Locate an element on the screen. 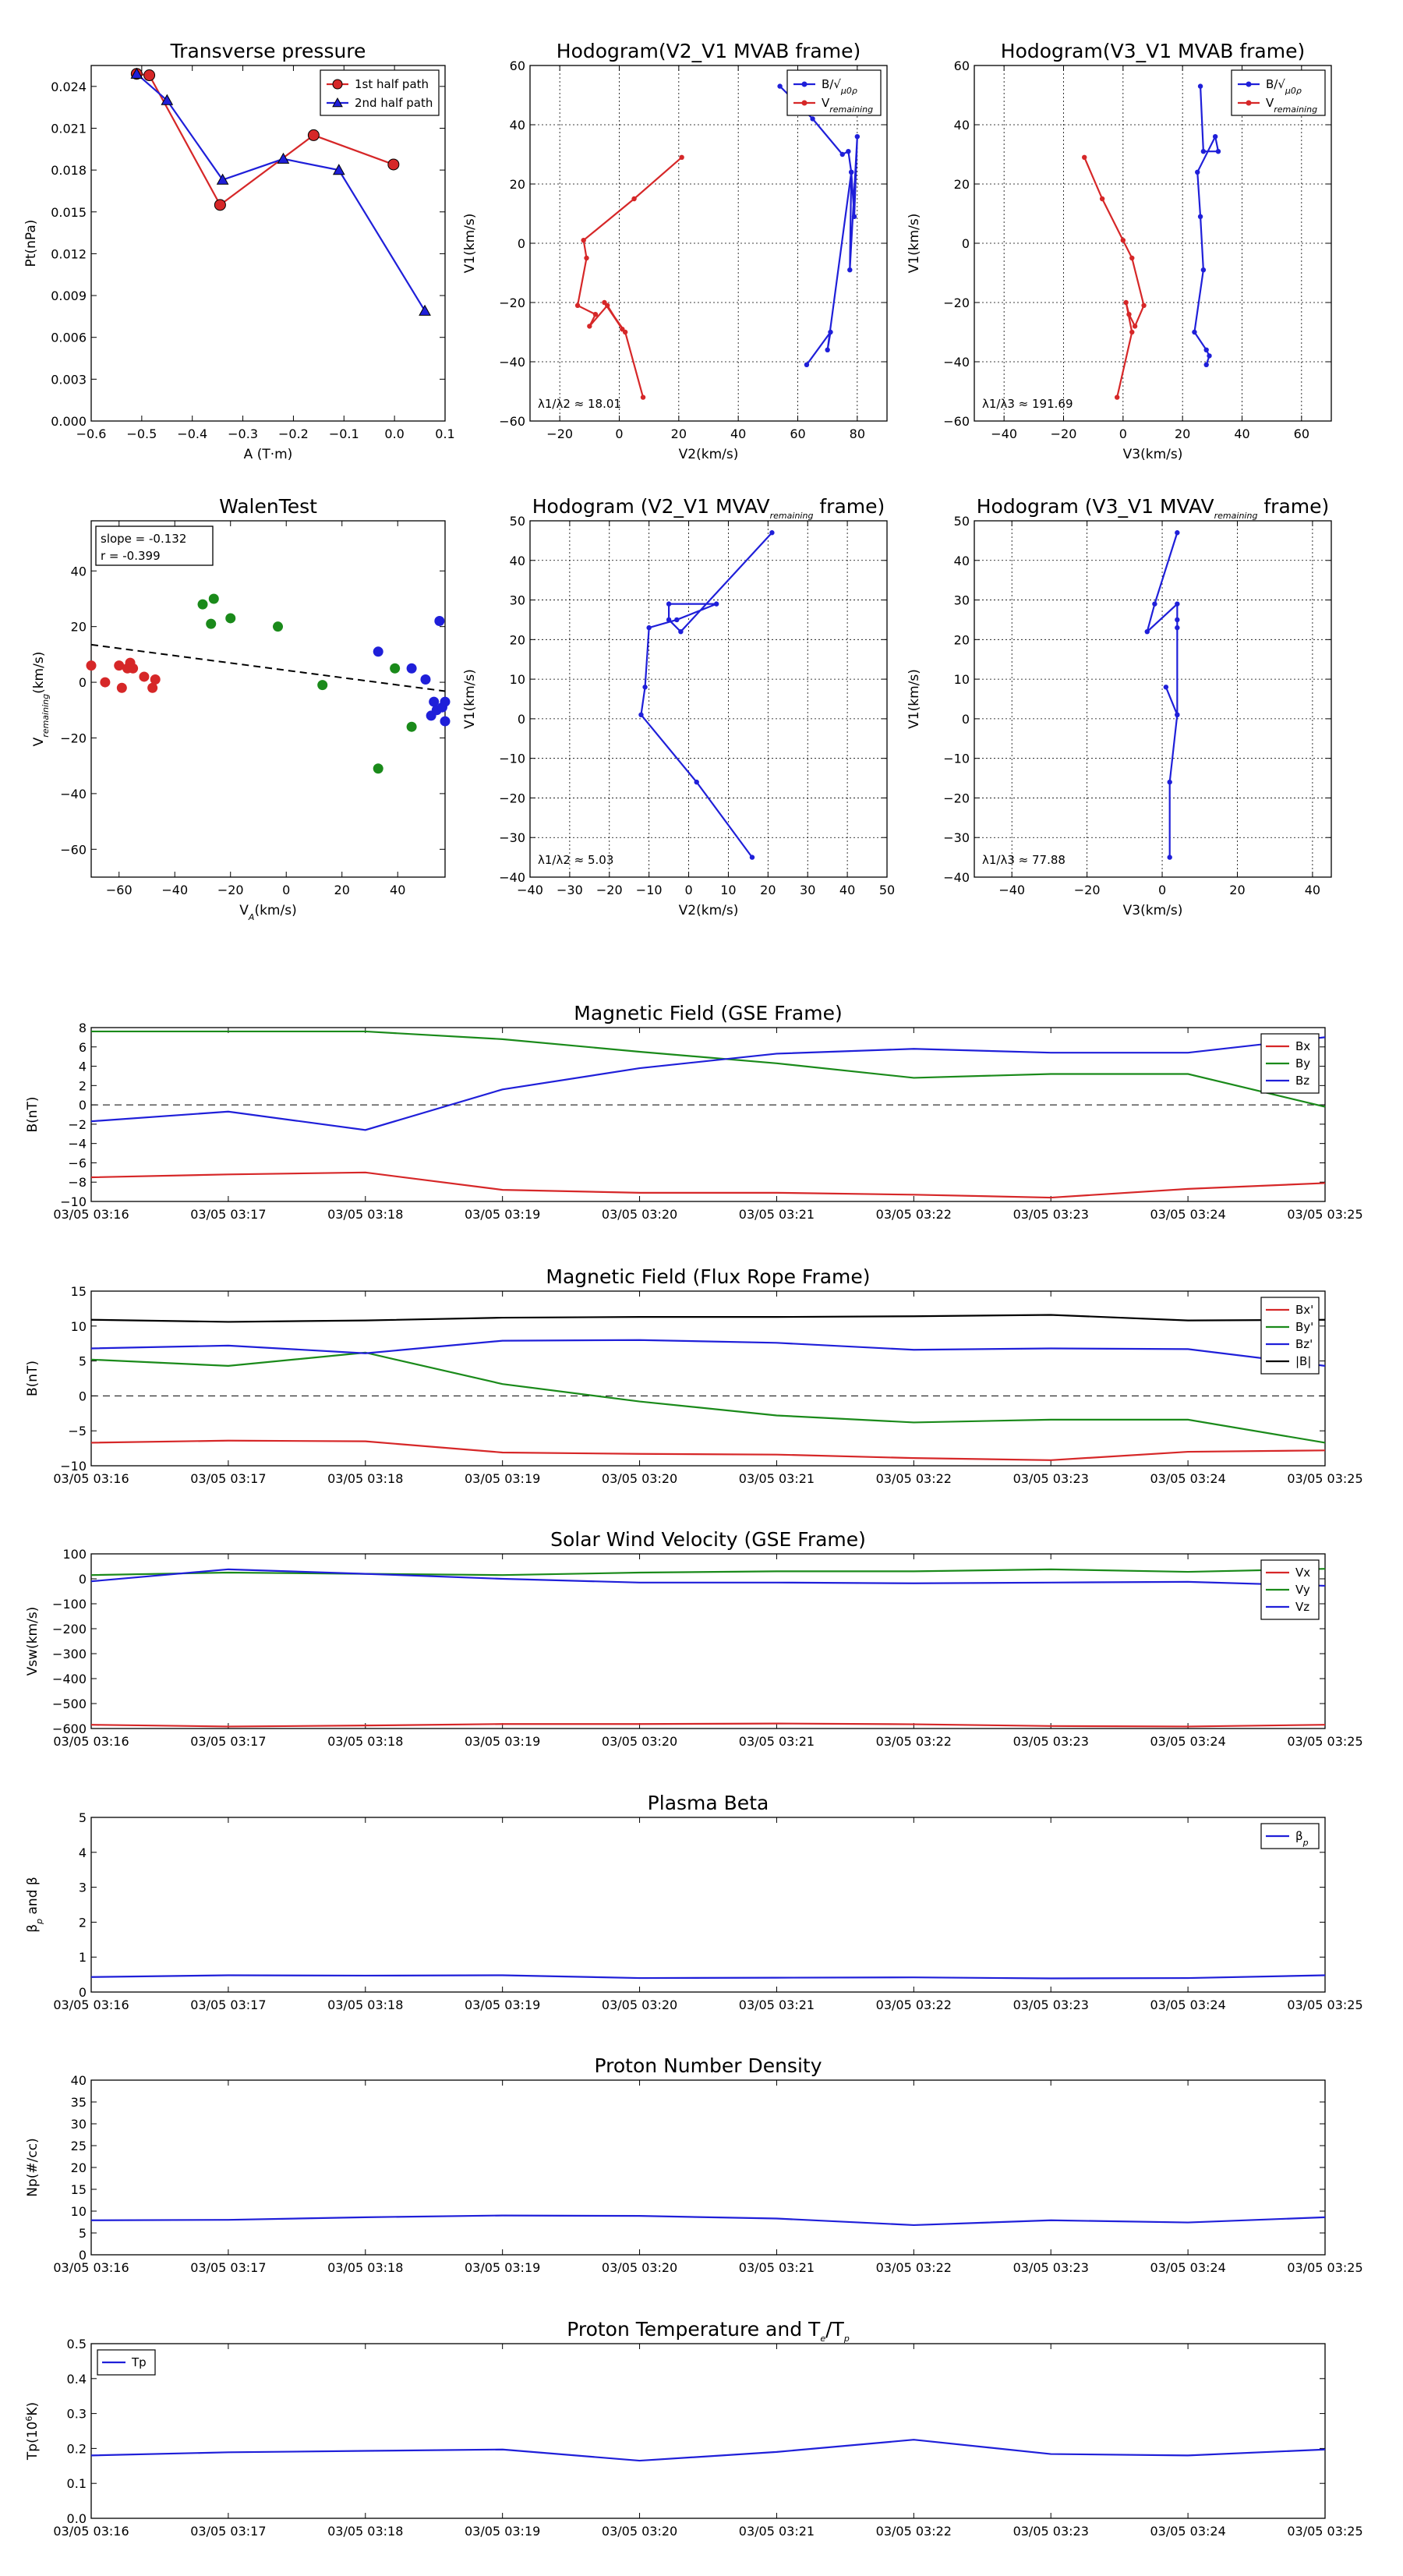 The image size is (1403, 2576). x-tick-label: −0.2 is located at coordinates (293, 433).